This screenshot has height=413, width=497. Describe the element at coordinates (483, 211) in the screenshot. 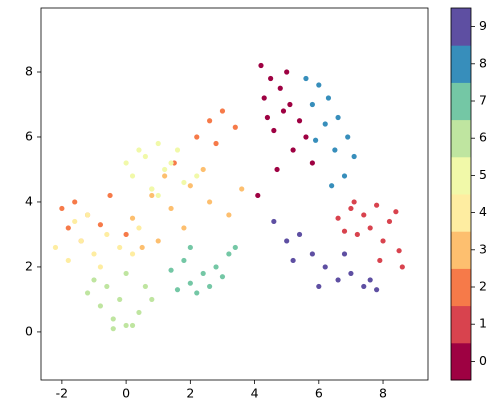

I see `colorbar-label: 4` at that location.